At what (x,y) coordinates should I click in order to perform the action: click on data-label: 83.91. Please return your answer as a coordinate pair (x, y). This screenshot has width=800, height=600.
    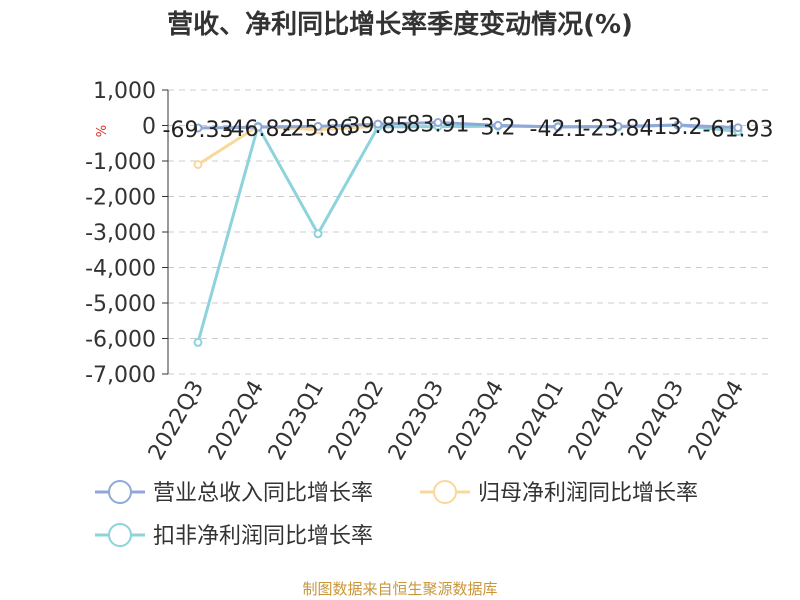
    Looking at the image, I should click on (438, 125).